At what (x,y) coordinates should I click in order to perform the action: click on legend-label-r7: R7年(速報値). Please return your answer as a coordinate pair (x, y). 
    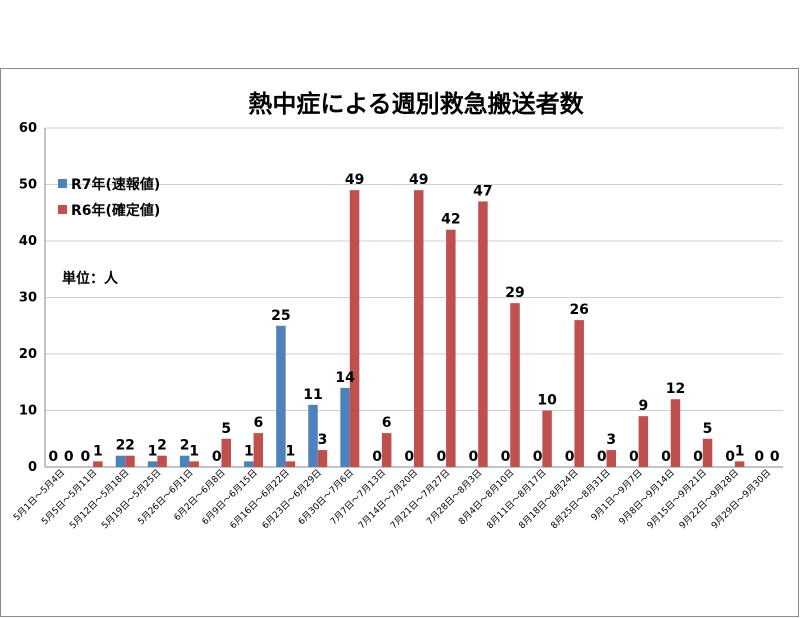
    Looking at the image, I should click on (115, 184).